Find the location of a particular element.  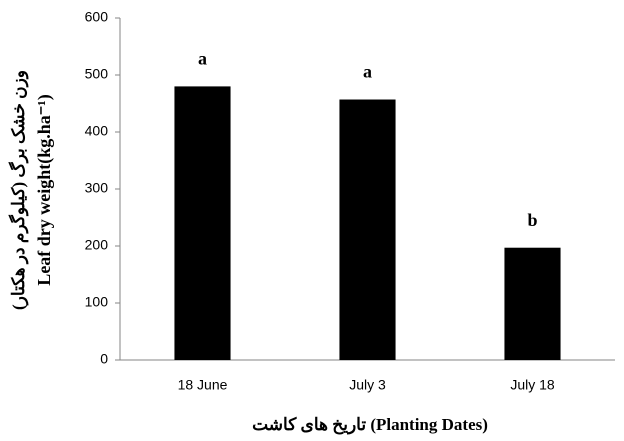

y-tick-label: 400 is located at coordinates (97, 131).